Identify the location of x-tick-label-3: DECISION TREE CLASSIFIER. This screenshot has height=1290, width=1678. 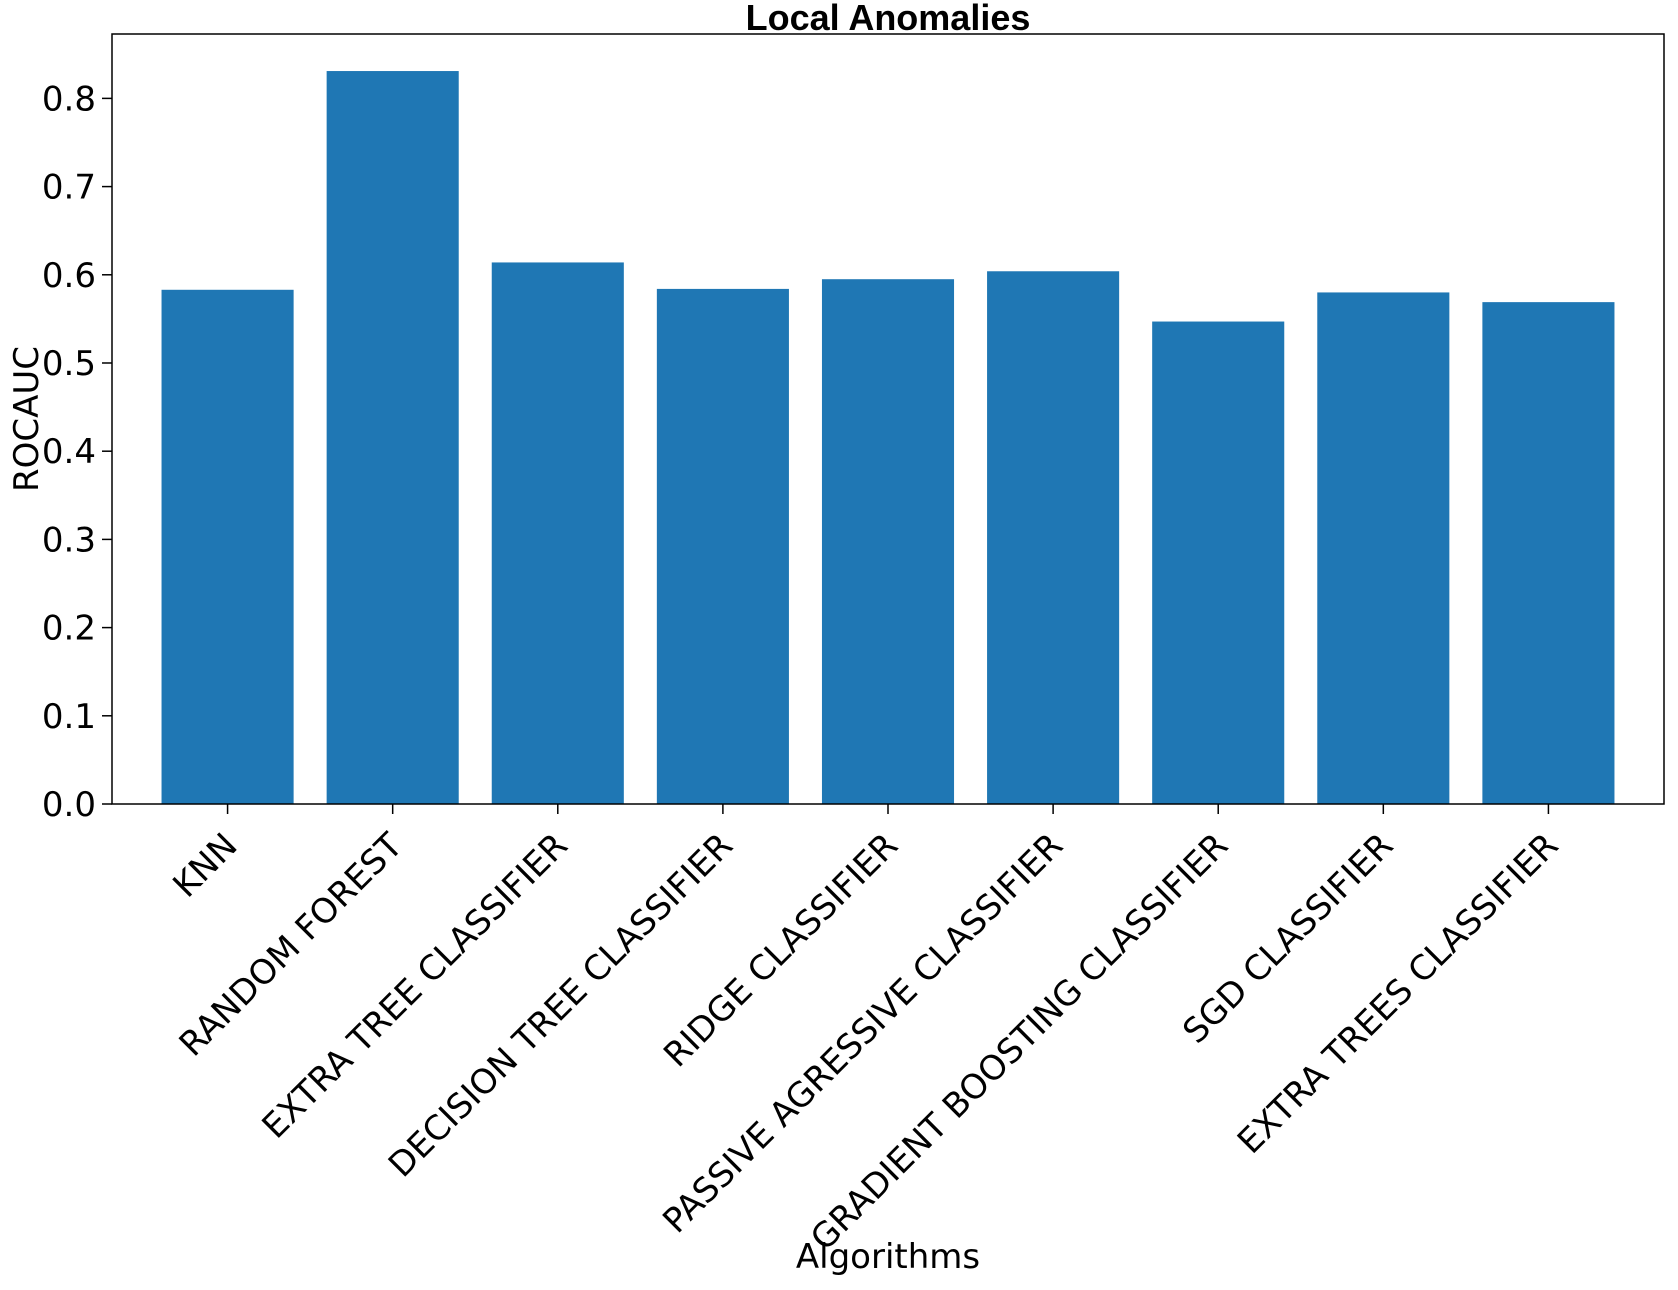
(561, 1006).